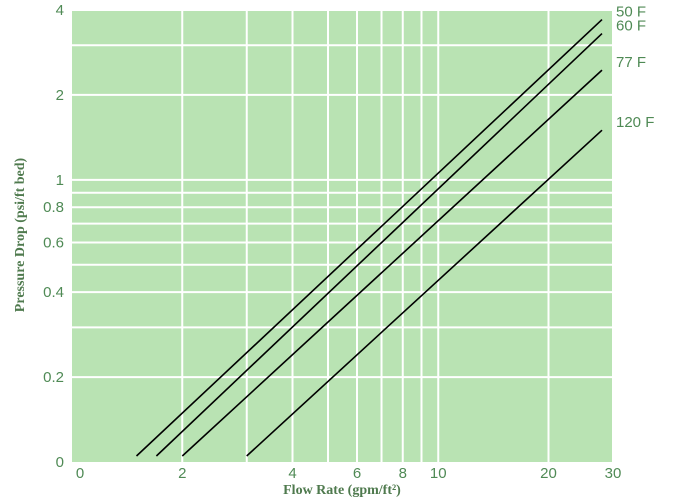  What do you see at coordinates (53, 207) in the screenshot?
I see `y-tick-label: 0.8` at bounding box center [53, 207].